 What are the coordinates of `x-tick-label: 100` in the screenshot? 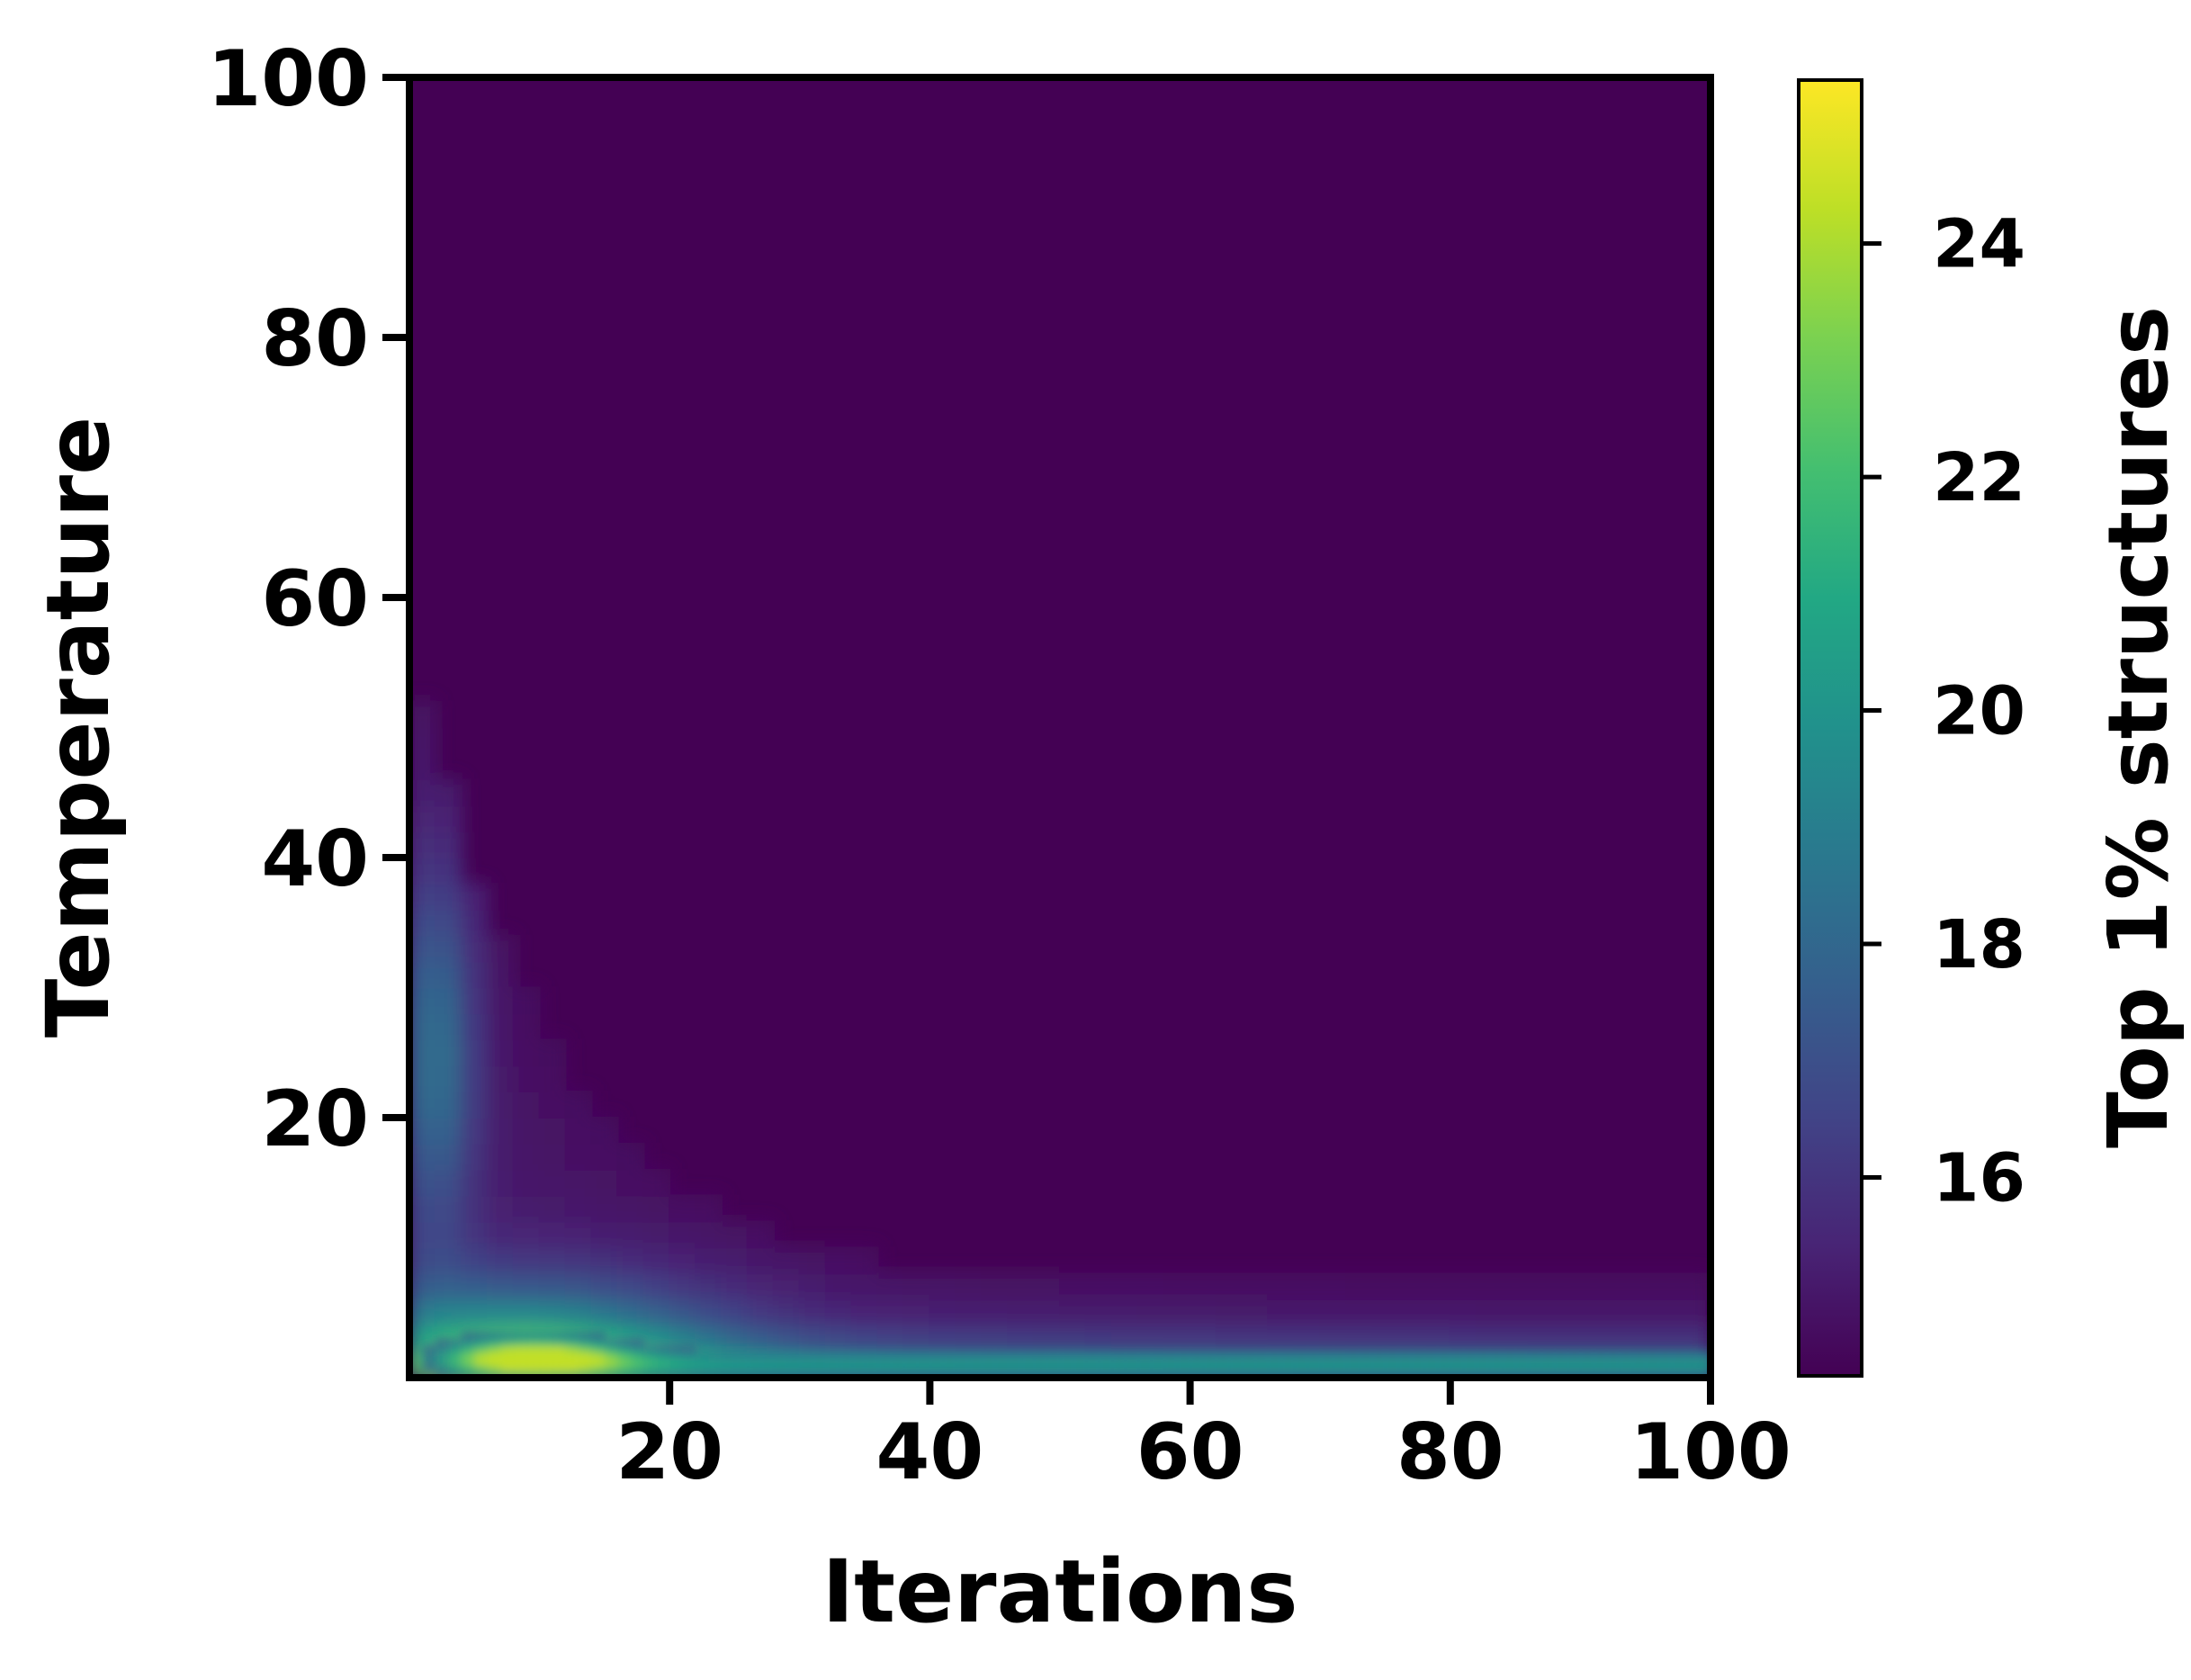 It's located at (1710, 1452).